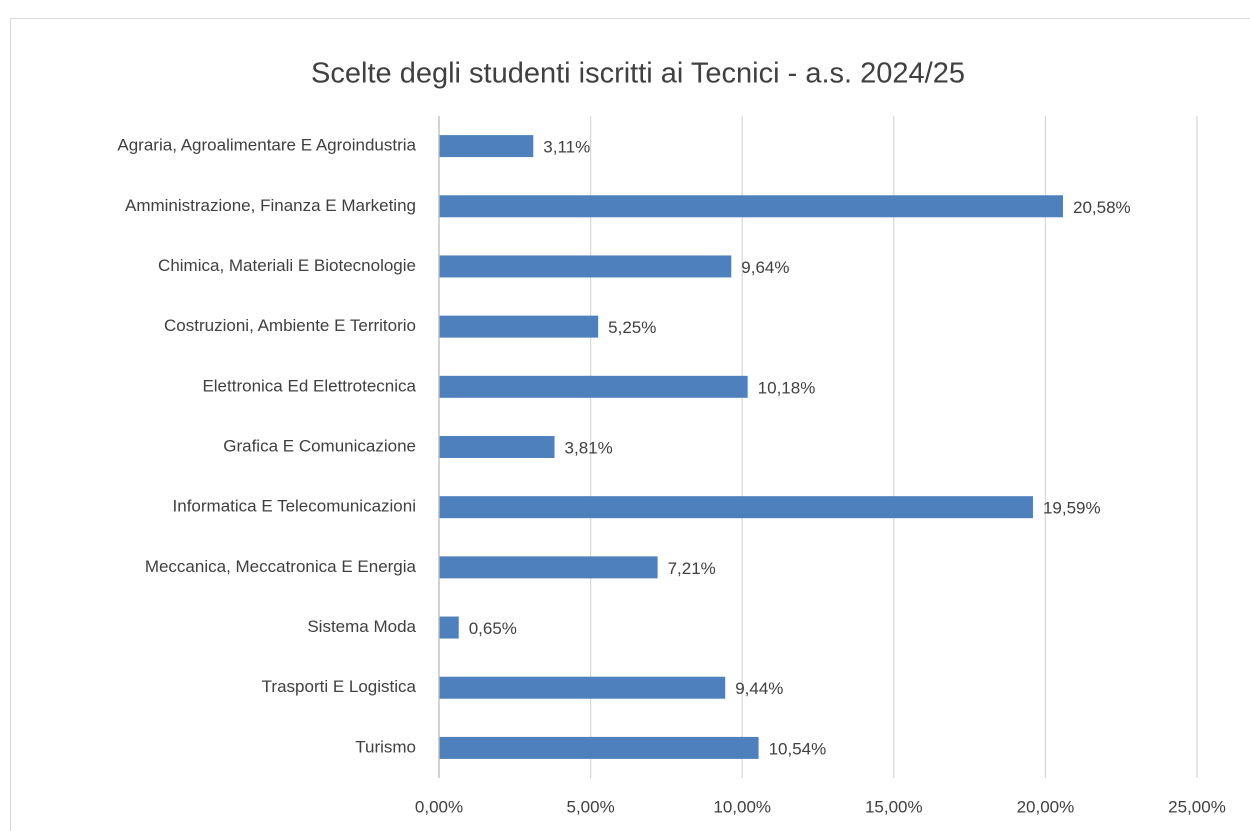  Describe the element at coordinates (1046, 806) in the screenshot. I see `x-tick-label: 20,00%` at that location.